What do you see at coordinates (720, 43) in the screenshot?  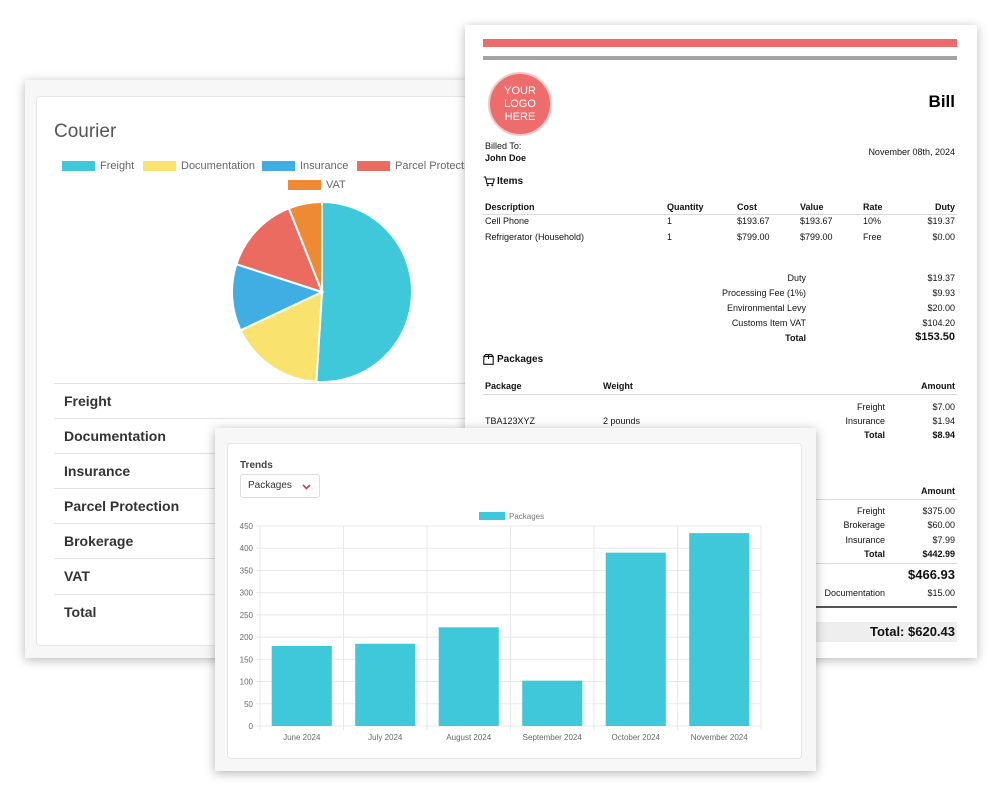 I see `header-accent-bar` at bounding box center [720, 43].